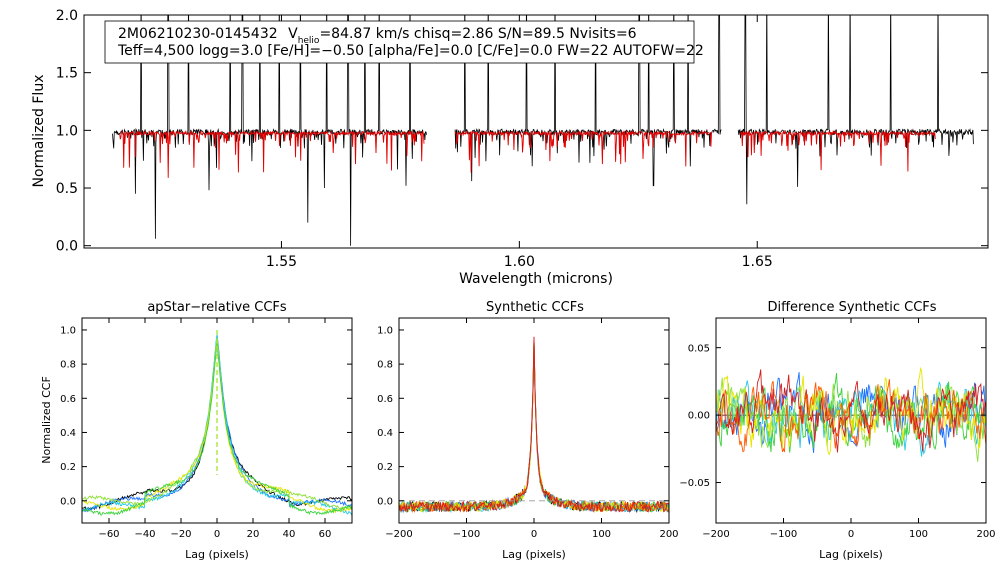 The width and height of the screenshot is (1008, 576). Describe the element at coordinates (281, 262) in the screenshot. I see `spectrum-x-tick-label: 1.55` at that location.